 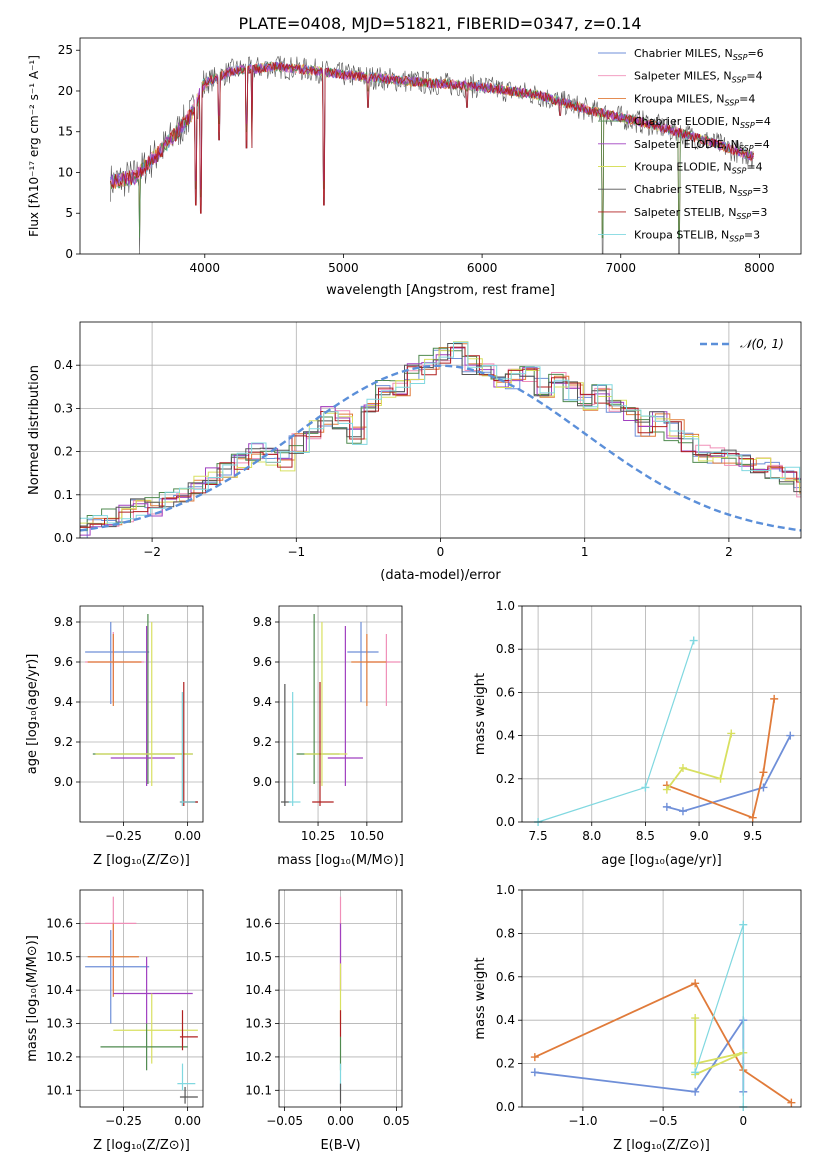 What do you see at coordinates (700, 213) in the screenshot?
I see `legend-entry: Salpeter STELIB, NSSP=3` at bounding box center [700, 213].